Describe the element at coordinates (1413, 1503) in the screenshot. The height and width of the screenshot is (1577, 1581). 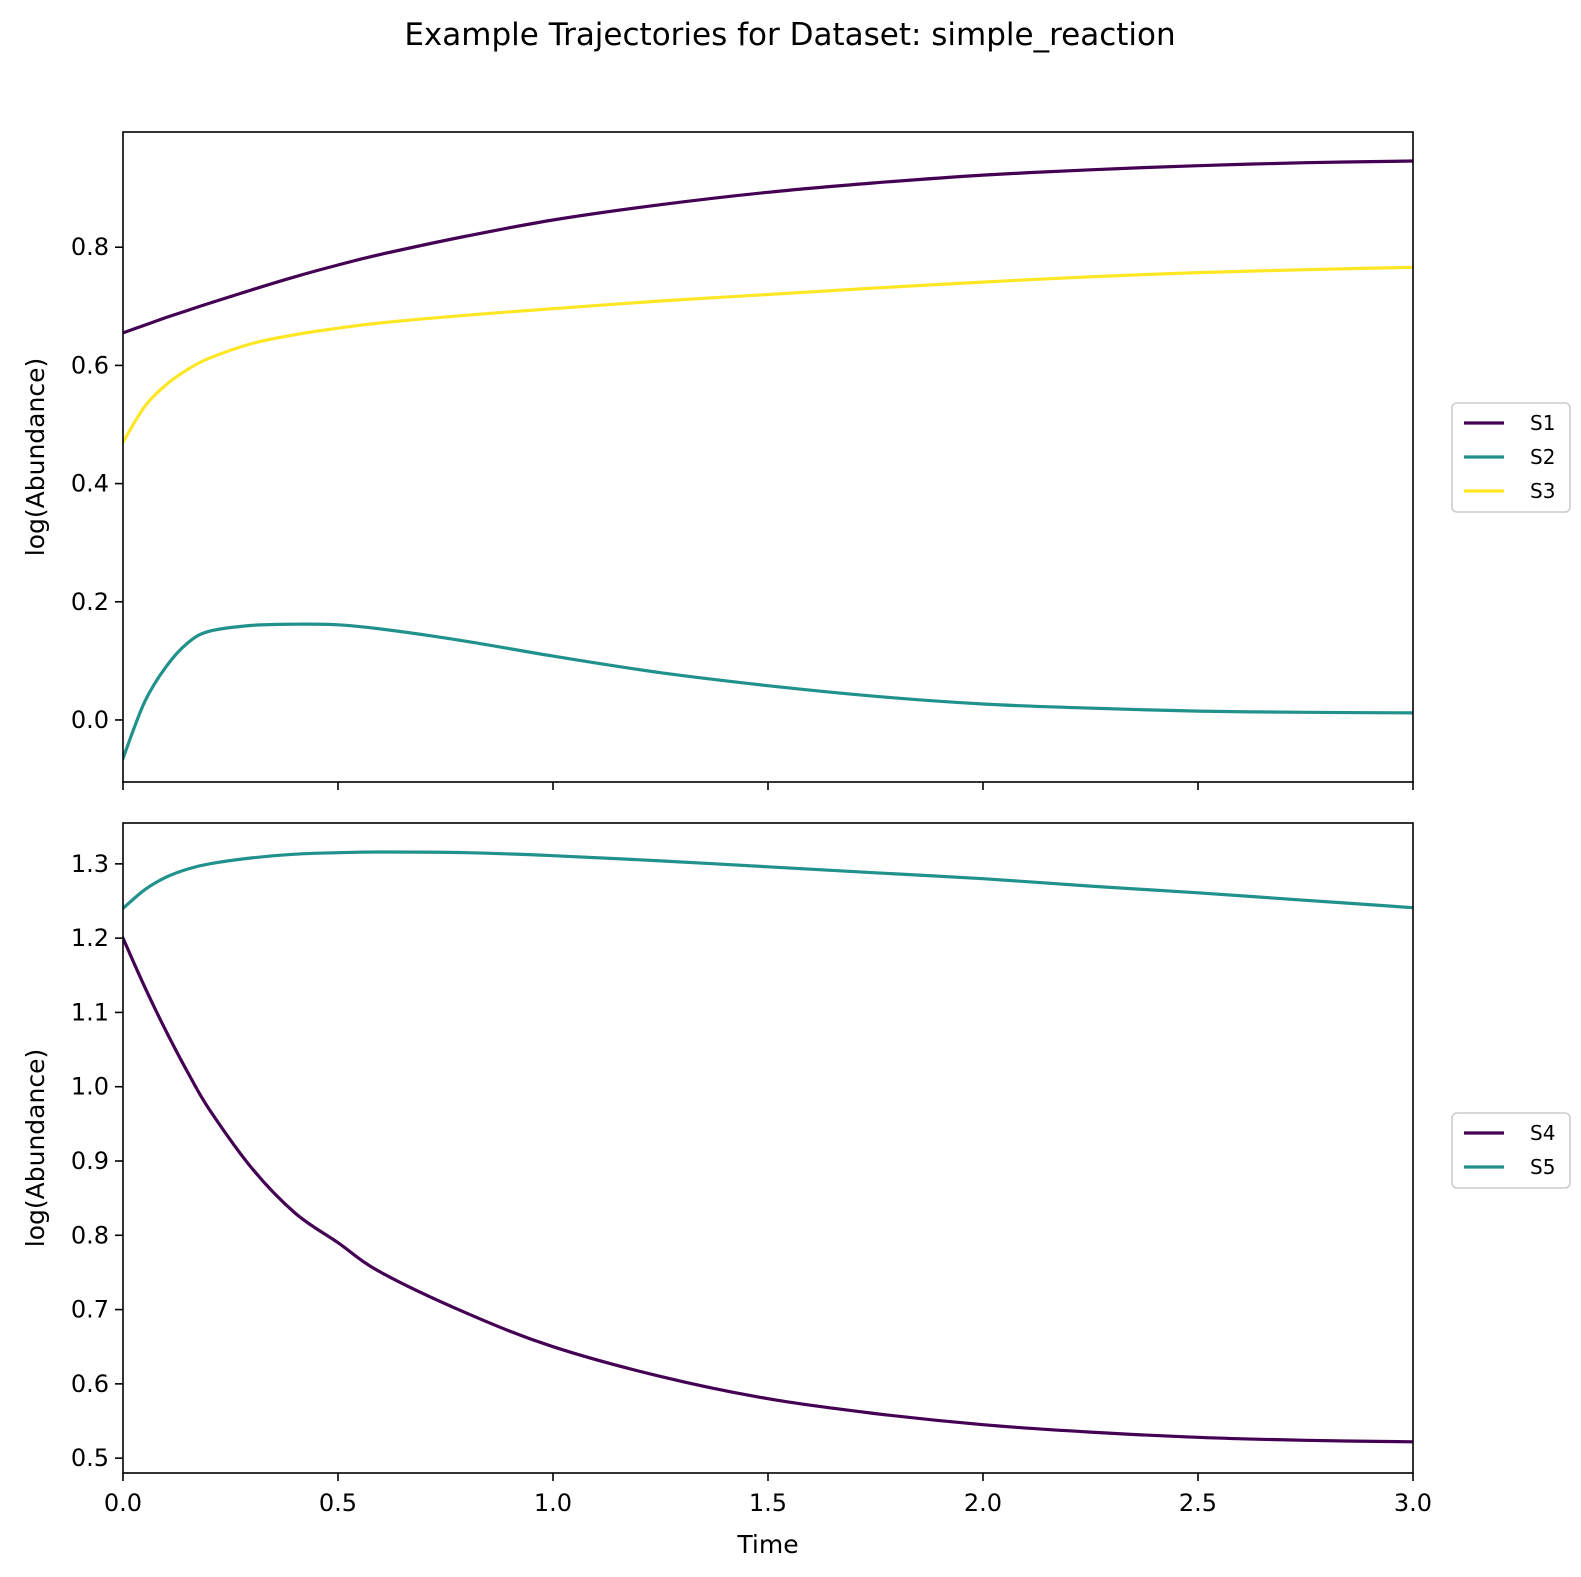
I see `x-tick-label: 3.0` at that location.